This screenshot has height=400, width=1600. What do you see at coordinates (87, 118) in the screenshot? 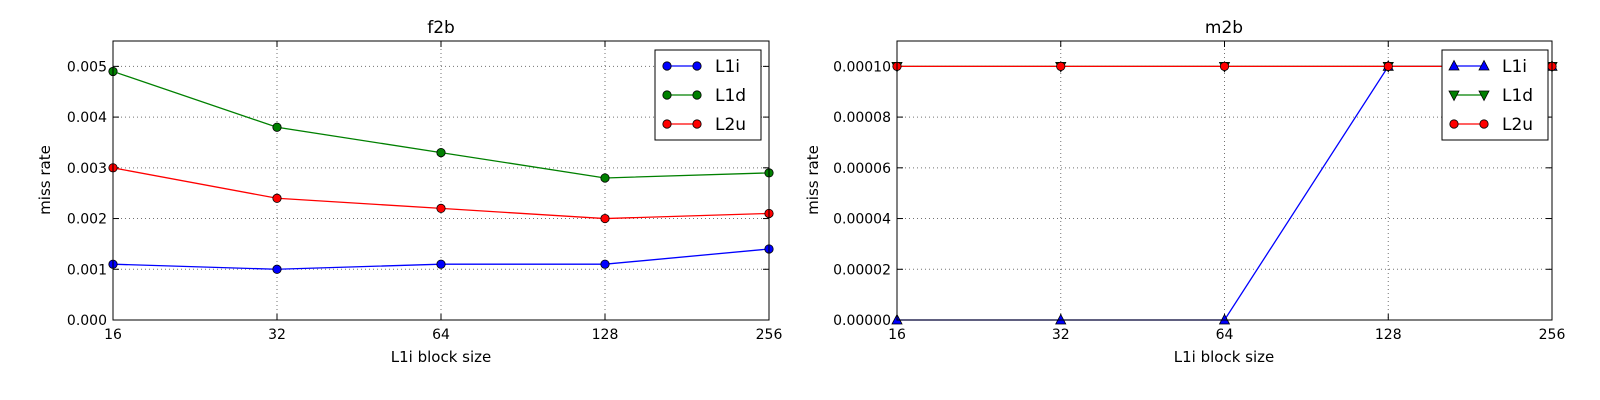
I see `y-tick-label: 0.004` at bounding box center [87, 118].